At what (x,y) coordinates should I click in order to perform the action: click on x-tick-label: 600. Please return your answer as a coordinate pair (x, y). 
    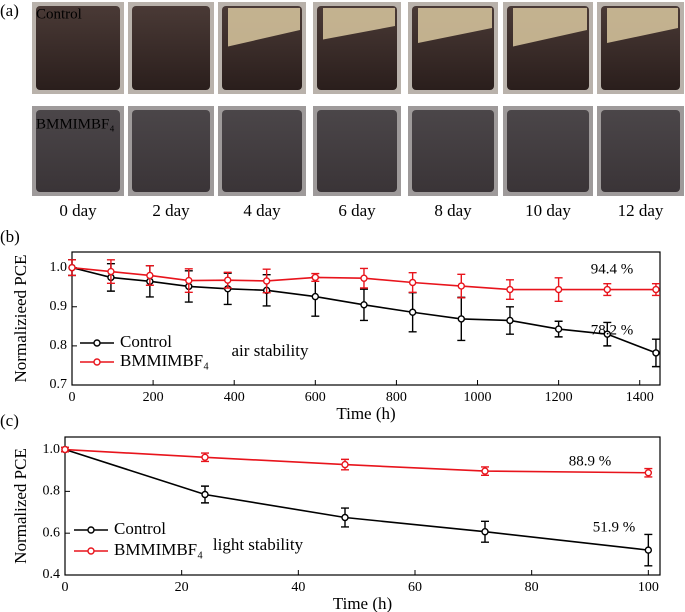
    Looking at the image, I should click on (315, 397).